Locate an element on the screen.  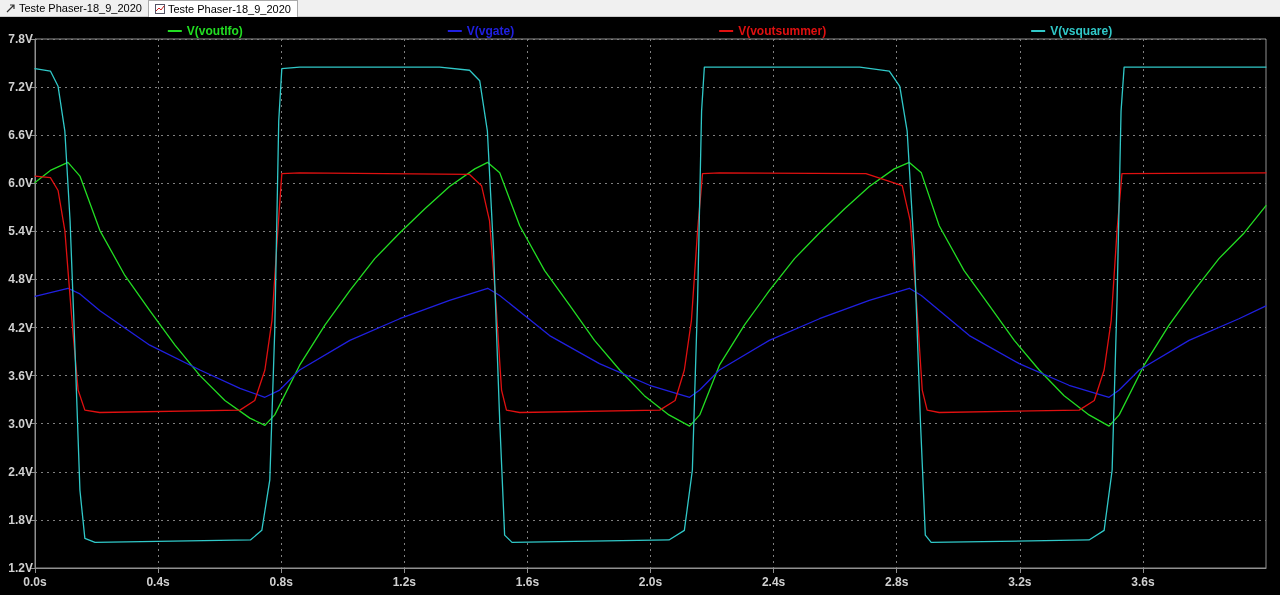
y-tick-label: 6.0V is located at coordinates (20, 183).